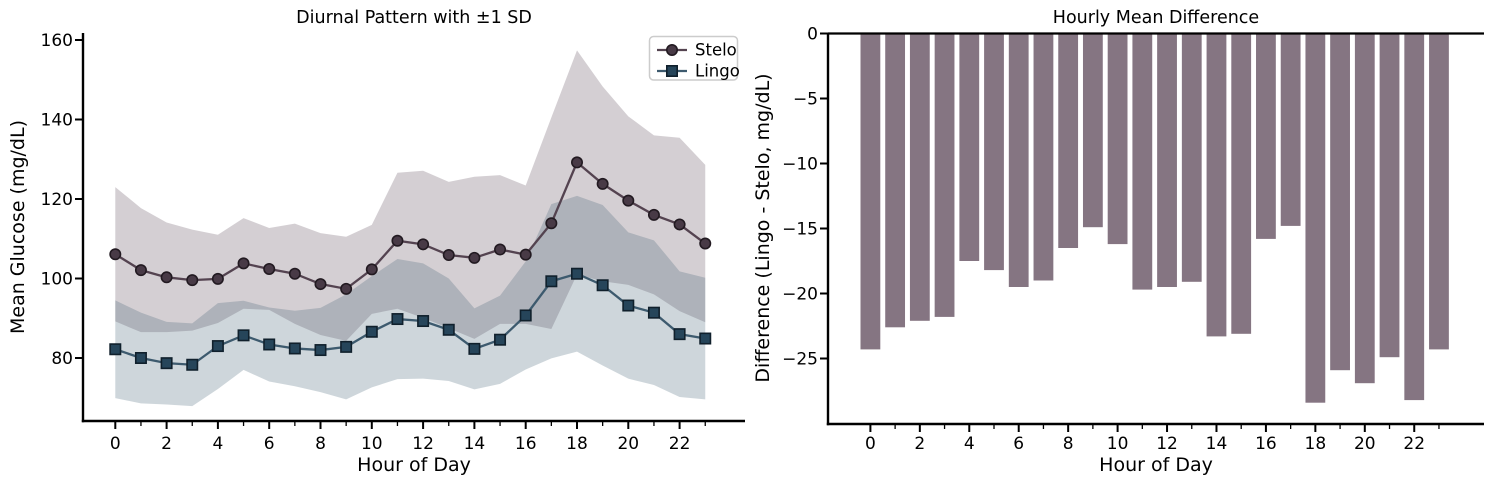 Image resolution: width=1490 pixels, height=490 pixels. Describe the element at coordinates (57, 200) in the screenshot. I see `svg-text: 120` at that location.